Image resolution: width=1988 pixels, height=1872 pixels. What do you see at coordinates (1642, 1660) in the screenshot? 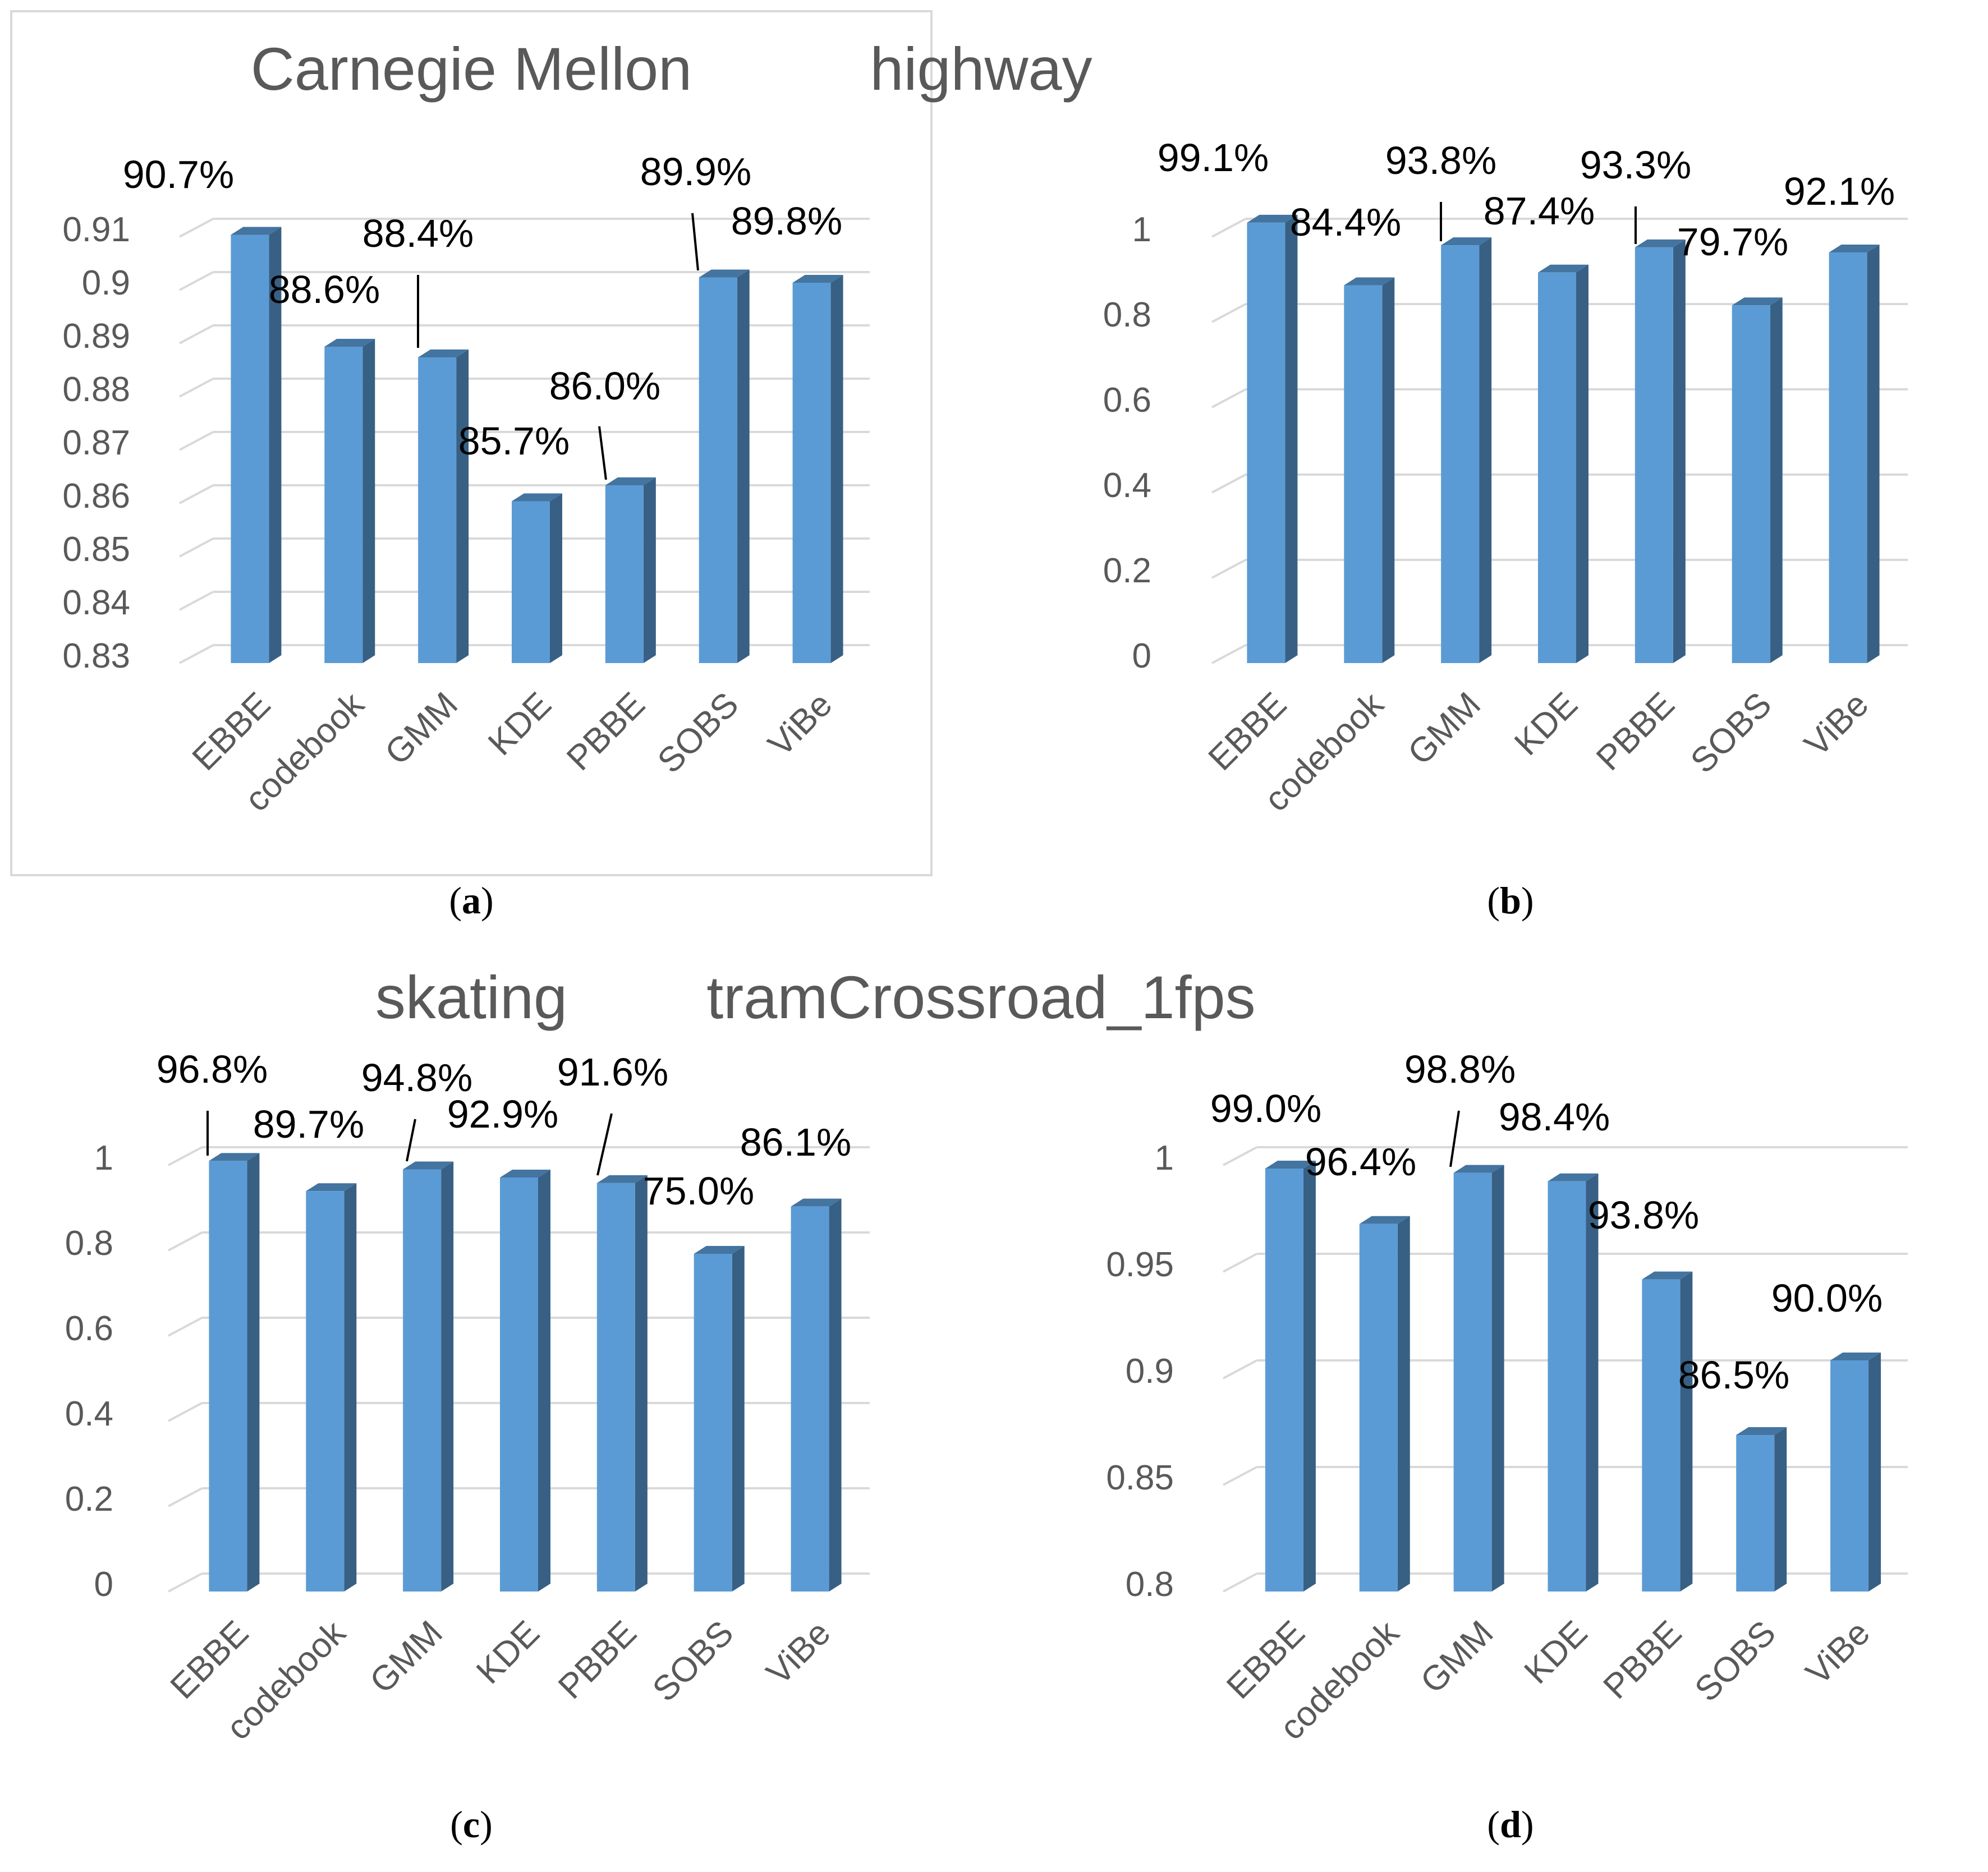
I see `x-tick-label: PBBE` at bounding box center [1642, 1660].